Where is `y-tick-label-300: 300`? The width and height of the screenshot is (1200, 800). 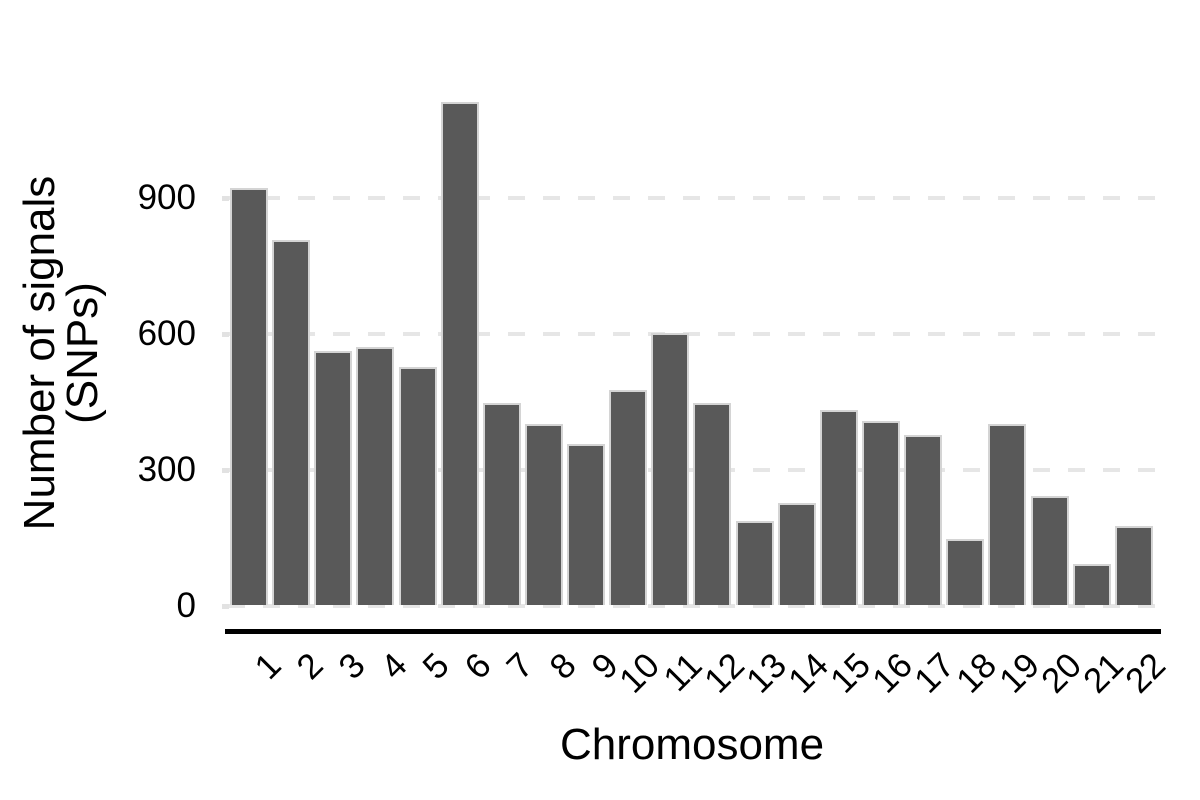
y-tick-label-300: 300 is located at coordinates (166, 469).